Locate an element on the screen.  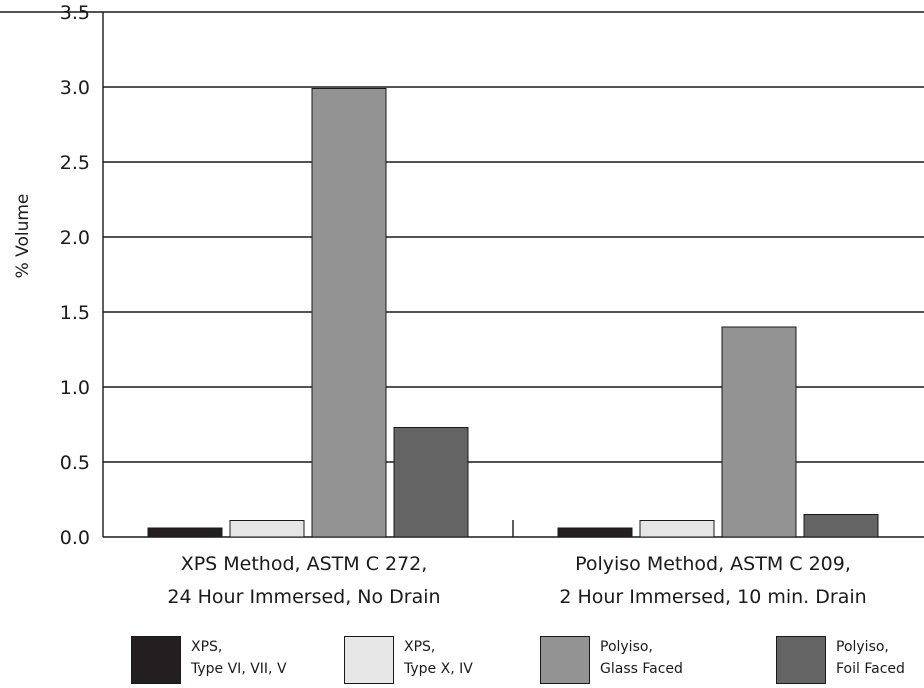
legend-label-line: Glass Faced is located at coordinates (641, 669).